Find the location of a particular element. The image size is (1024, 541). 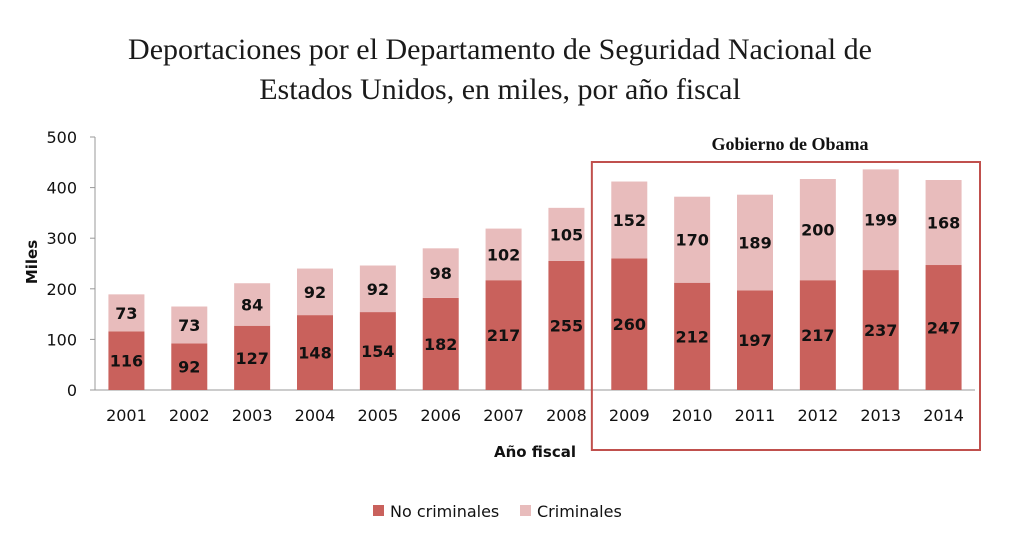

x-tick-label: 2007 is located at coordinates (503, 415).